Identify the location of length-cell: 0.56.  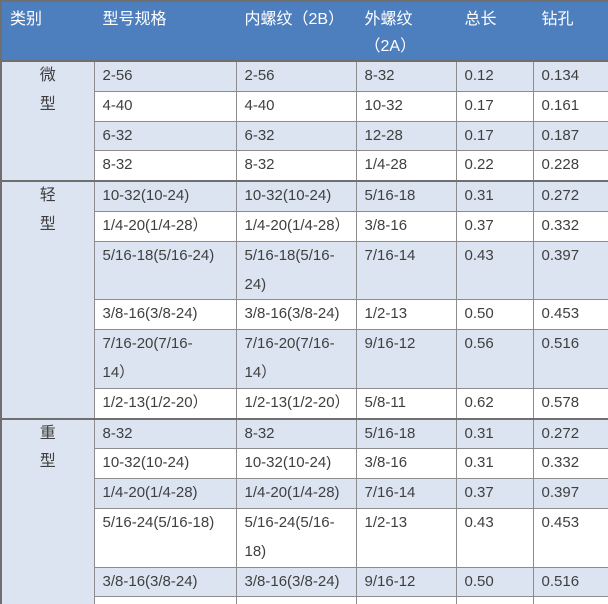
(494, 359).